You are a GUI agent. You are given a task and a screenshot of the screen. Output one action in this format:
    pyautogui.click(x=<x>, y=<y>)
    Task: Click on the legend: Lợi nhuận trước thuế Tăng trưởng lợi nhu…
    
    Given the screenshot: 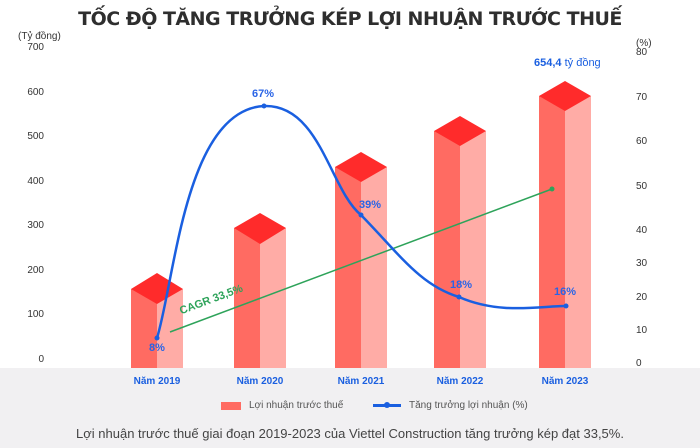 What is the action you would take?
    pyautogui.click(x=350, y=407)
    